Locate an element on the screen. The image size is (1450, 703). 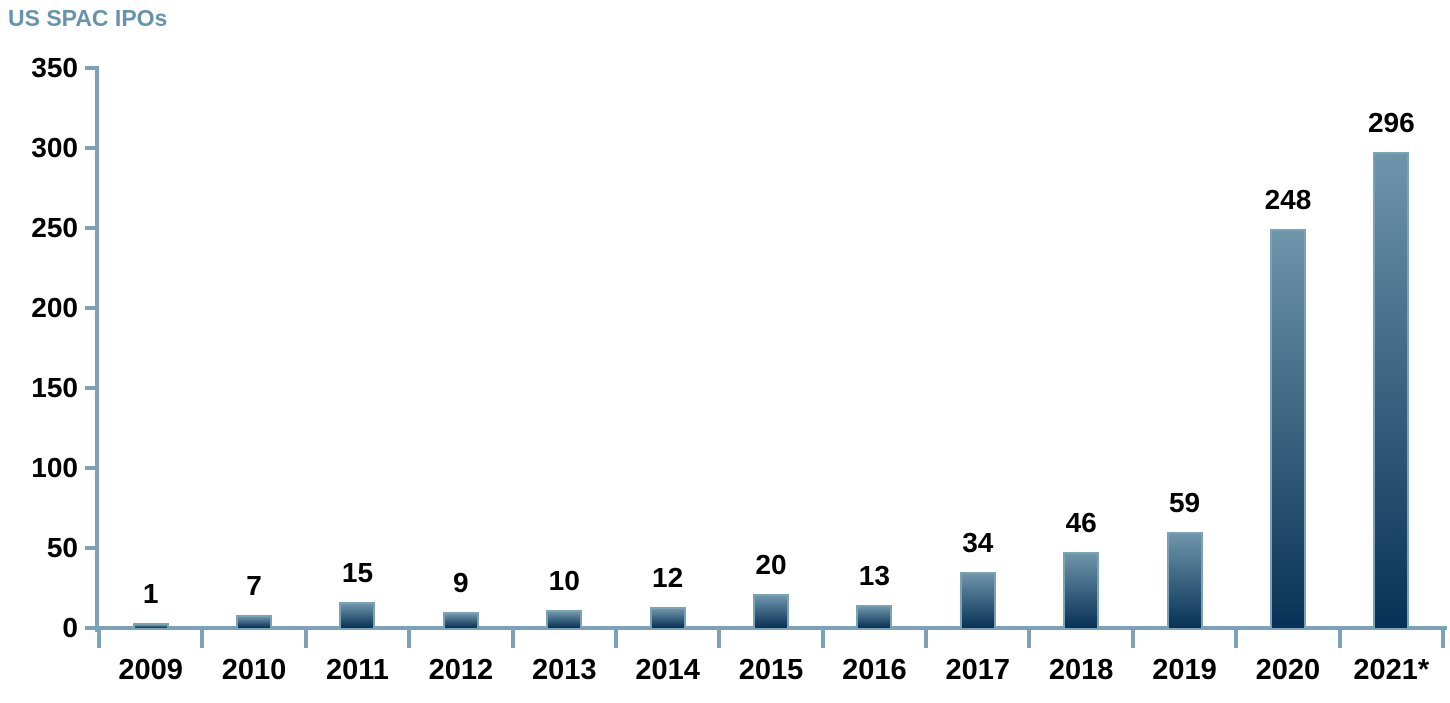
bar-2009 is located at coordinates (150, 625).